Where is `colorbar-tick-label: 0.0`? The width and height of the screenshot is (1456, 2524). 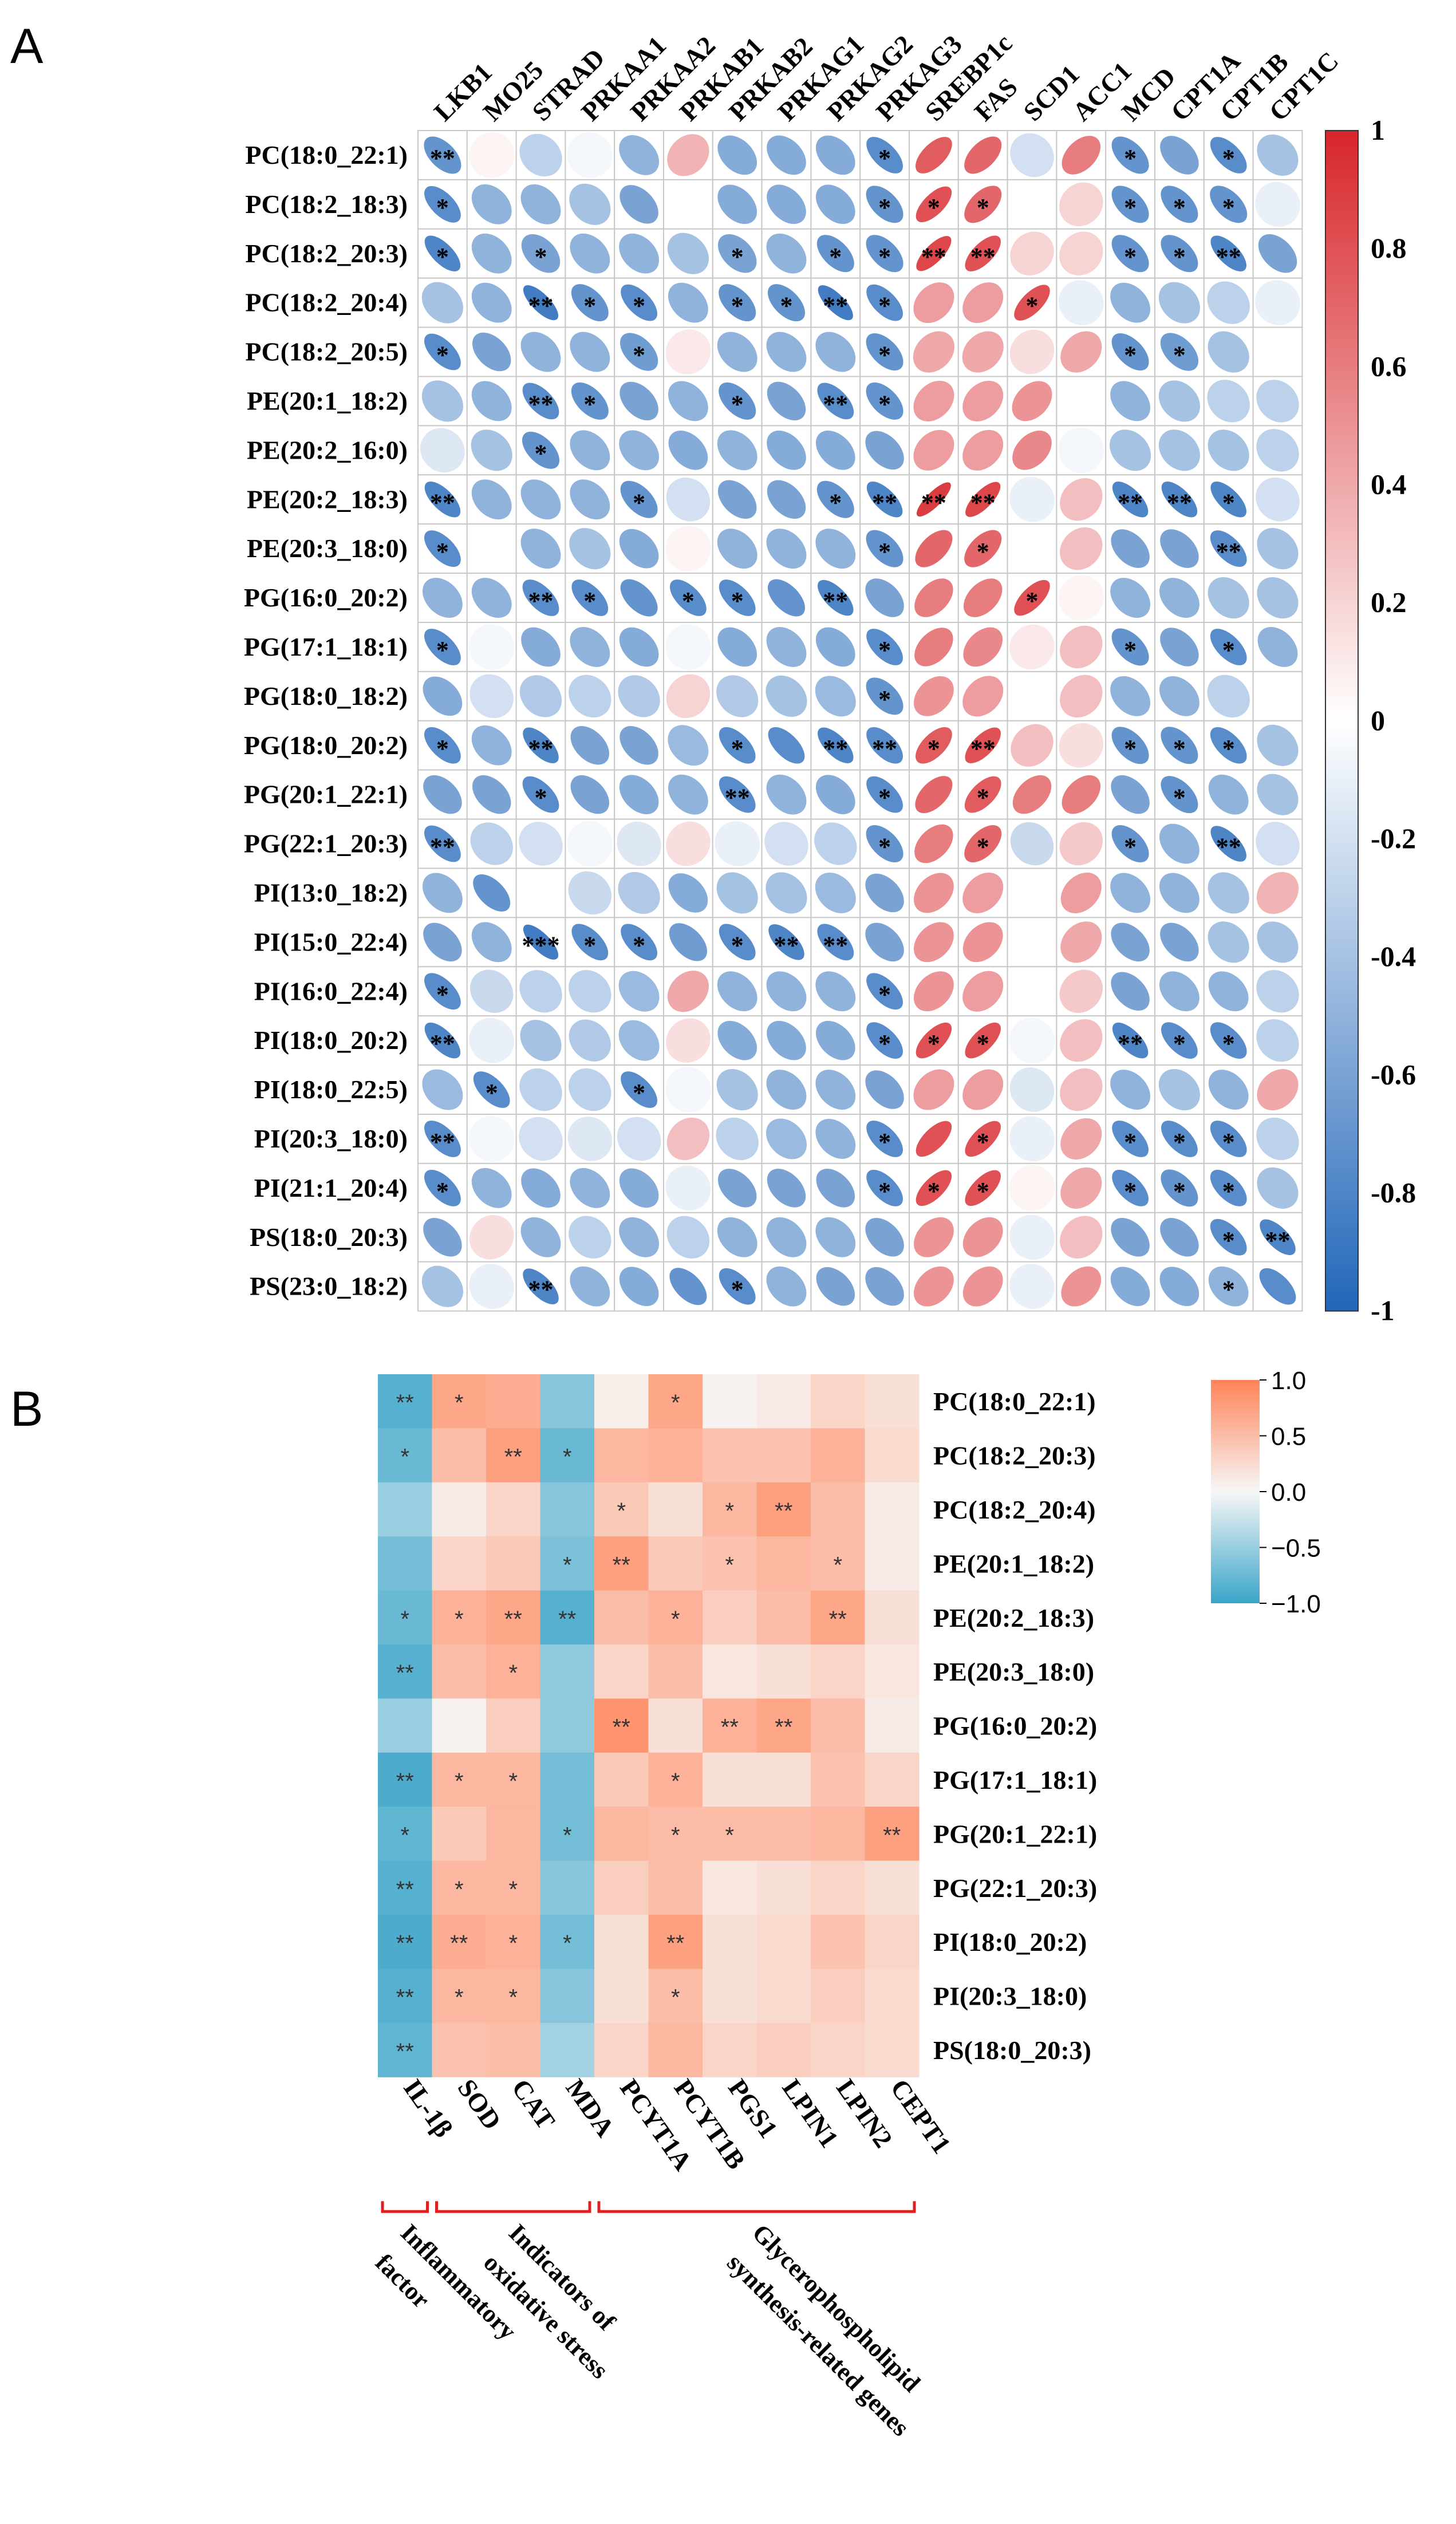 colorbar-tick-label: 0.0 is located at coordinates (1288, 1492).